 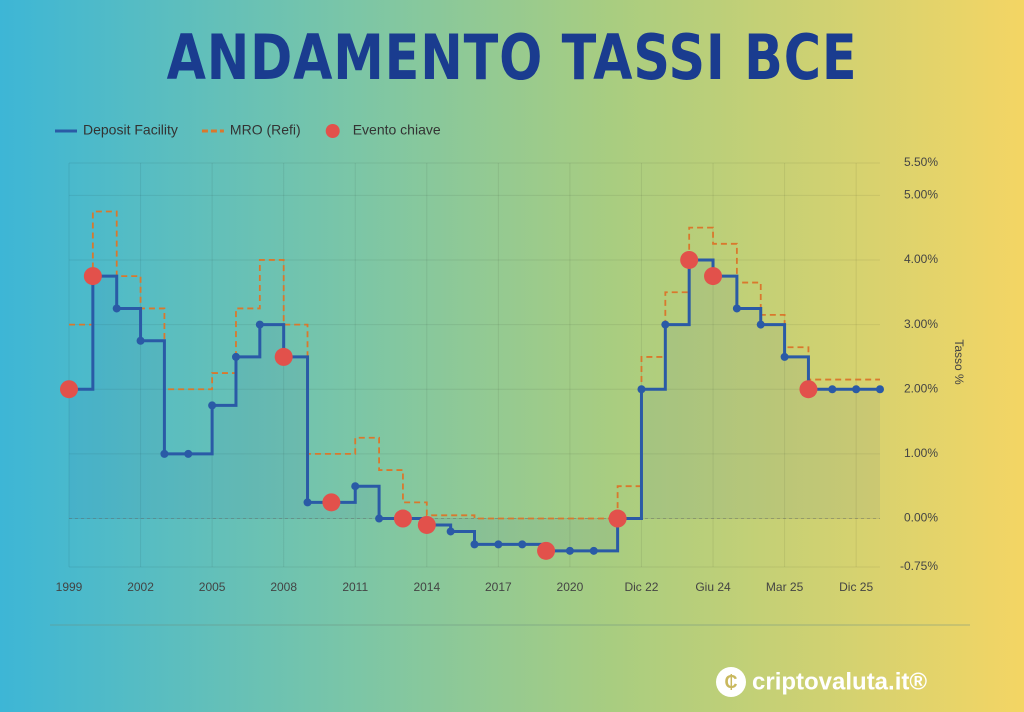 What do you see at coordinates (265, 130) in the screenshot?
I see `legend-label: MRO (Refi)` at bounding box center [265, 130].